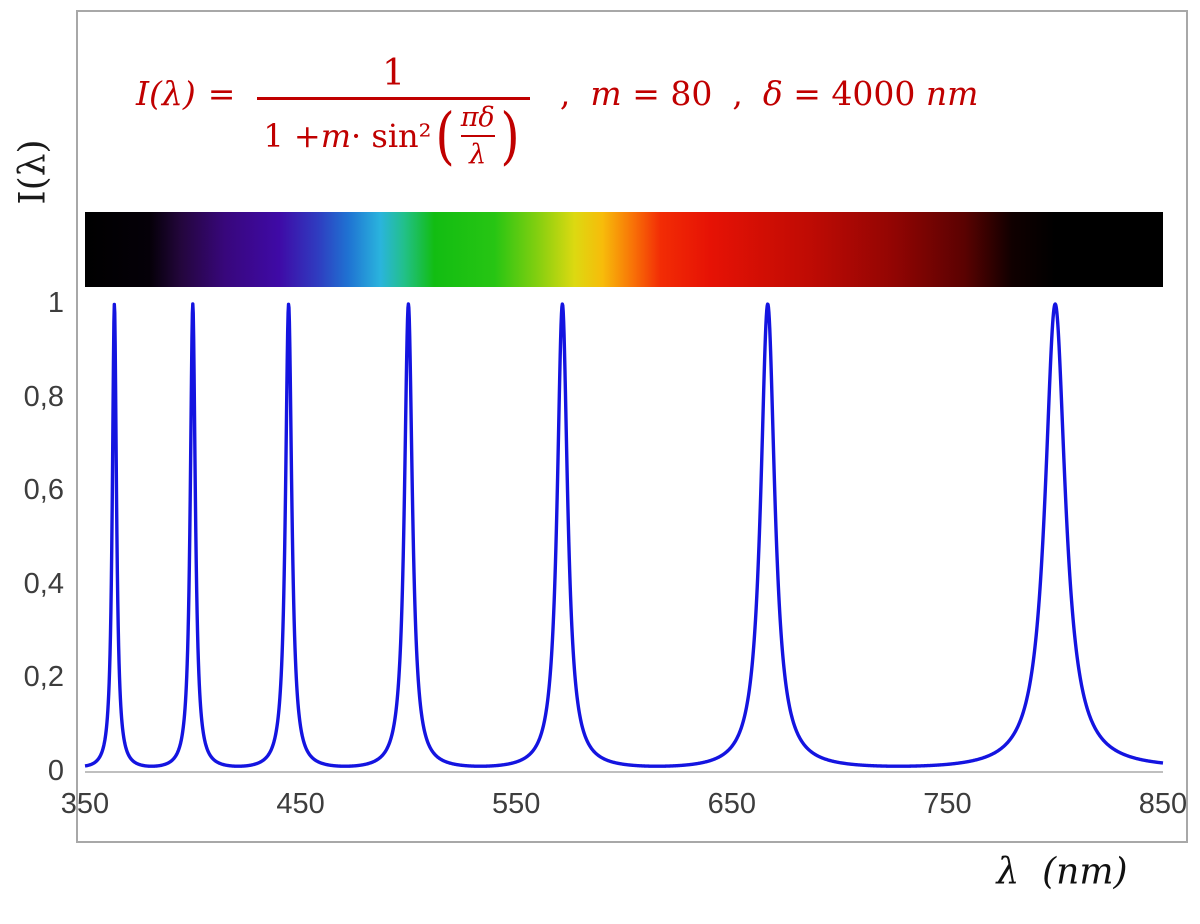 The image size is (1200, 924). I want to click on y-tick-label-1: 1, so click(55, 303).